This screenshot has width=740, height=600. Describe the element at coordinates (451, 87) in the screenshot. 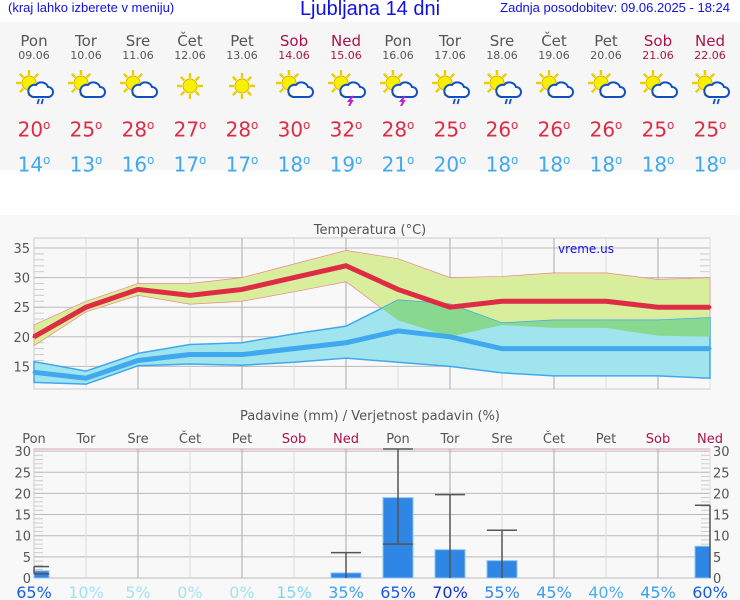

I see `sun-cloud-rain-icon` at that location.